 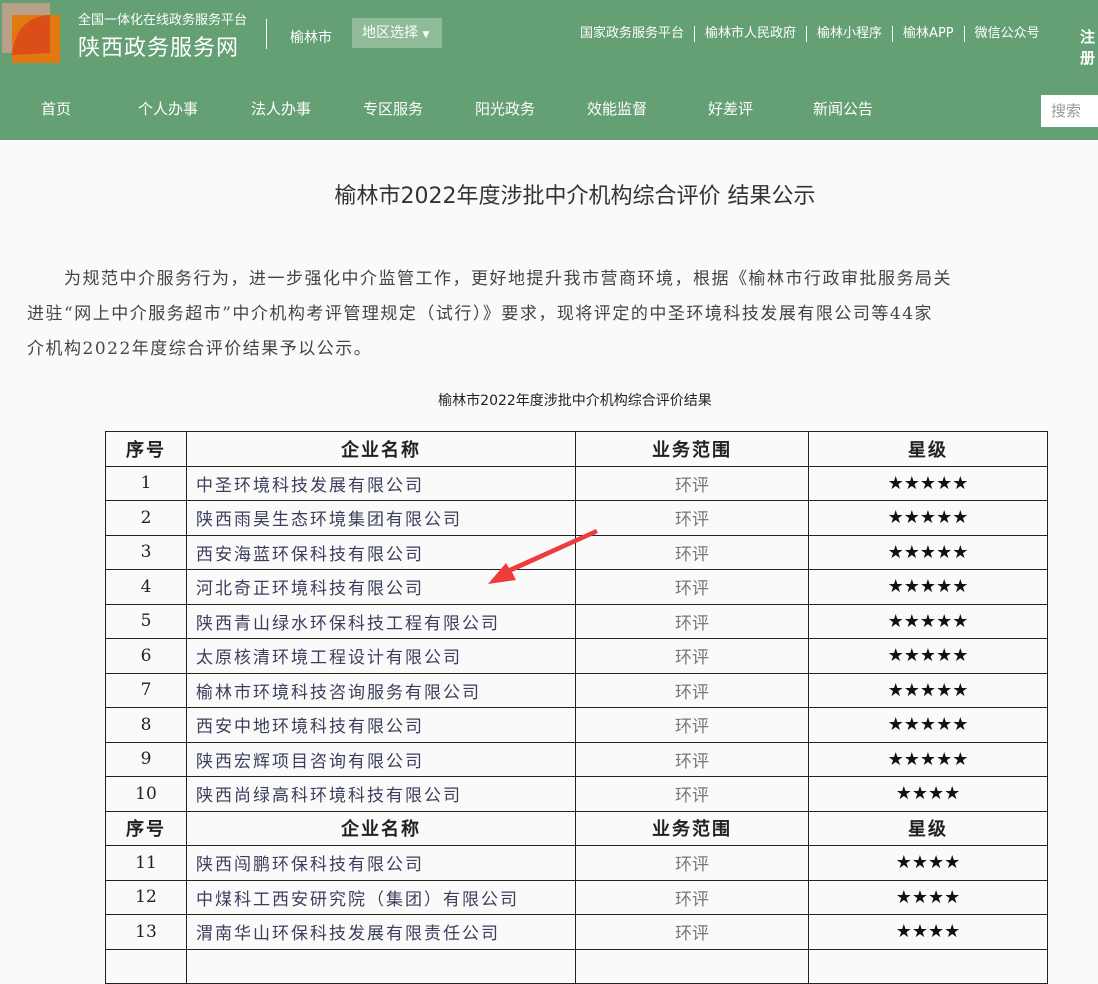 What do you see at coordinates (146, 587) in the screenshot?
I see `row-number: 4` at bounding box center [146, 587].